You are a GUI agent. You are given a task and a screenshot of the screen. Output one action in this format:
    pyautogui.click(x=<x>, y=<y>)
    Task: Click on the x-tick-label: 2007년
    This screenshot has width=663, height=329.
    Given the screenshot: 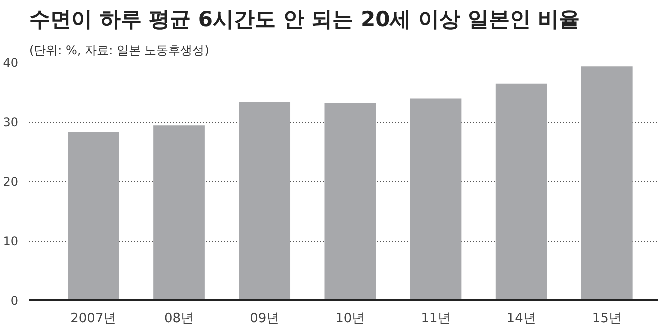 What is the action you would take?
    pyautogui.click(x=93, y=319)
    